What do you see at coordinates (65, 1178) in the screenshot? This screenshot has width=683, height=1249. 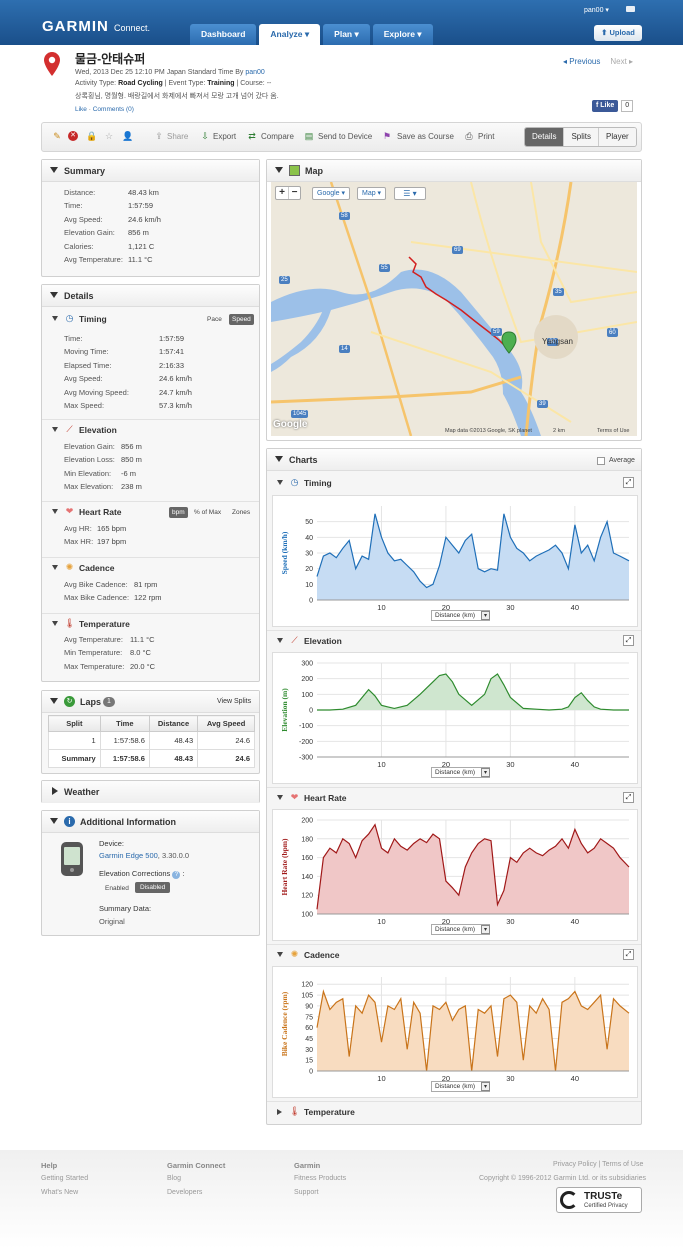 I see `footer-getting-started-link: Getting Started` at bounding box center [65, 1178].